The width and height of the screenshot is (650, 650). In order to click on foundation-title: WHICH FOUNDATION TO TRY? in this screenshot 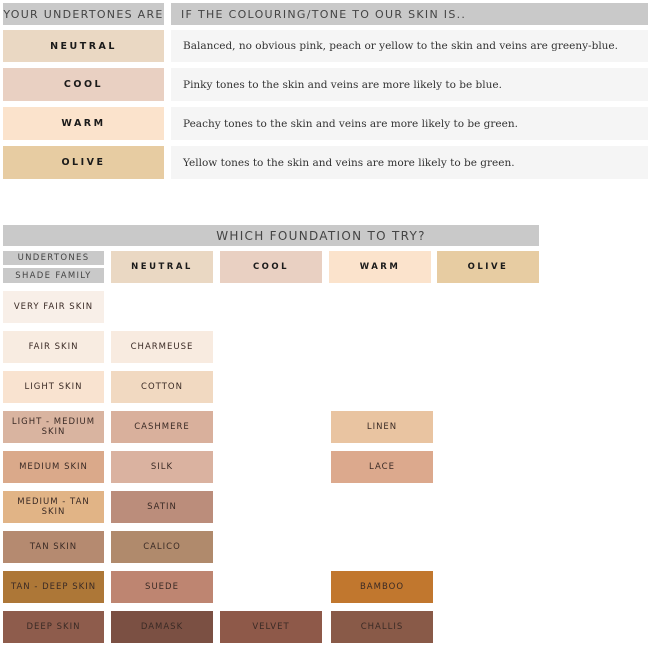, I will do `click(271, 235)`.